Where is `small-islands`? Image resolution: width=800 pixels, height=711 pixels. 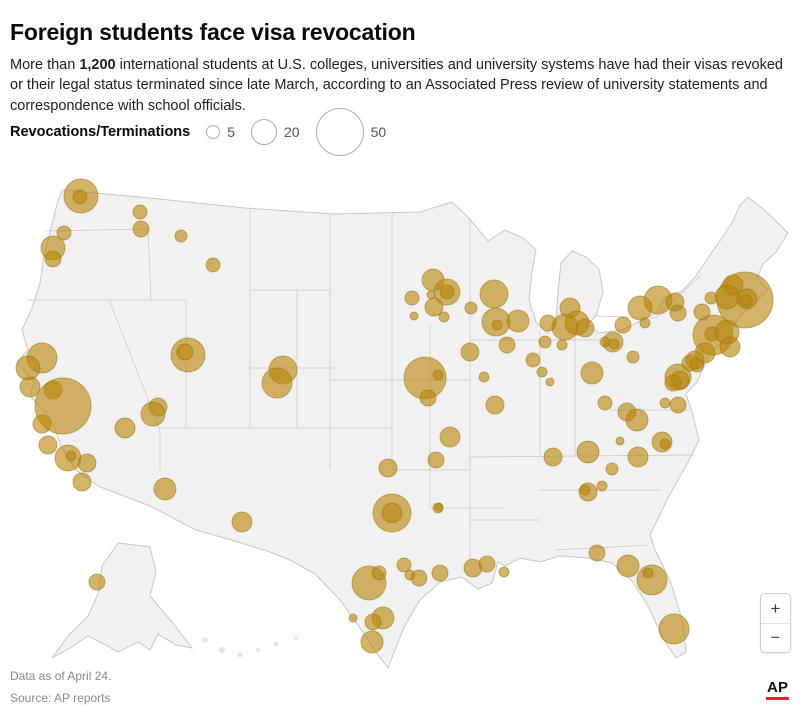 small-islands is located at coordinates (250, 647).